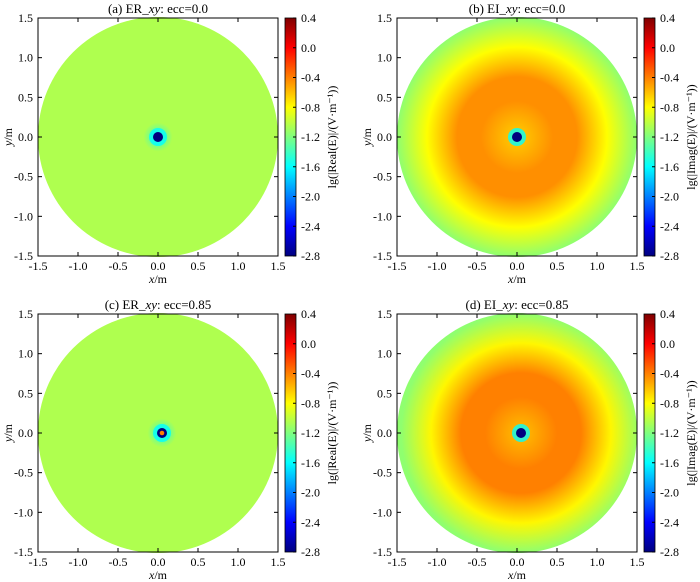  Describe the element at coordinates (158, 304) in the screenshot. I see `chart-title: (c) ER_xy: ecc=0.85` at that location.